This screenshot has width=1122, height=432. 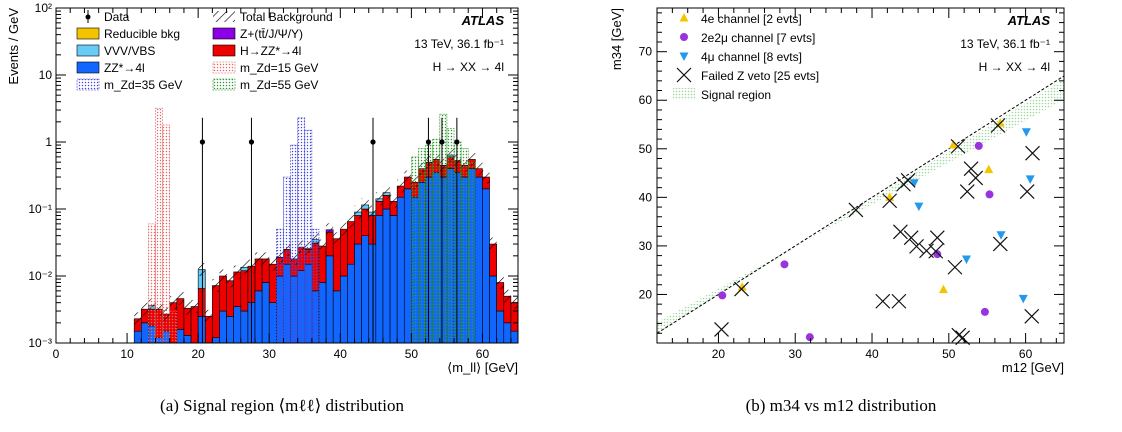 What do you see at coordinates (412, 354) in the screenshot?
I see `x-tick-label: 50` at bounding box center [412, 354].